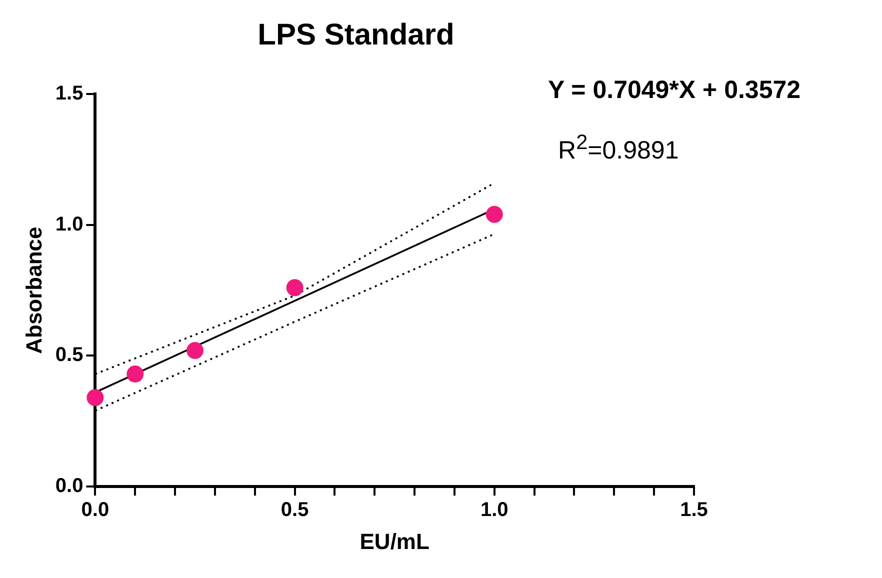  I want to click on y-tick-label: 1.0, so click(69, 224).